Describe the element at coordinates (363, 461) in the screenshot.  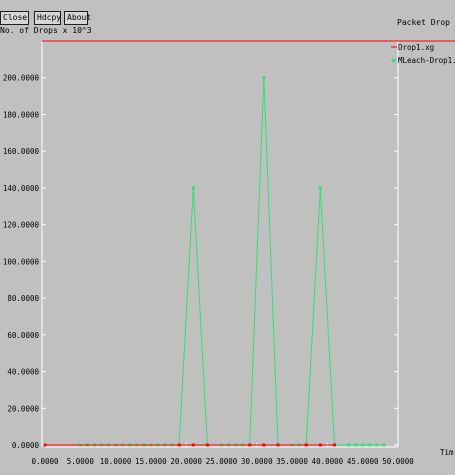
I see `x-tick-label: 45.0000` at that location.